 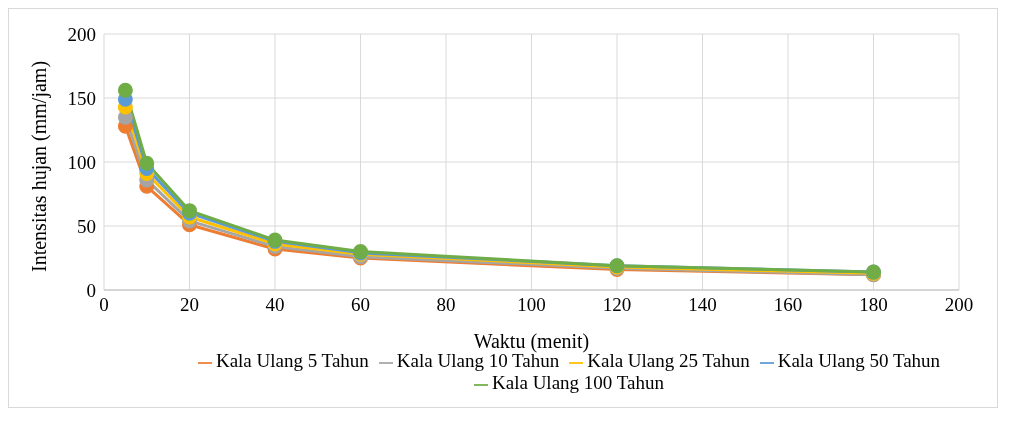 What do you see at coordinates (446, 305) in the screenshot?
I see `x-tick-label: 80` at bounding box center [446, 305].